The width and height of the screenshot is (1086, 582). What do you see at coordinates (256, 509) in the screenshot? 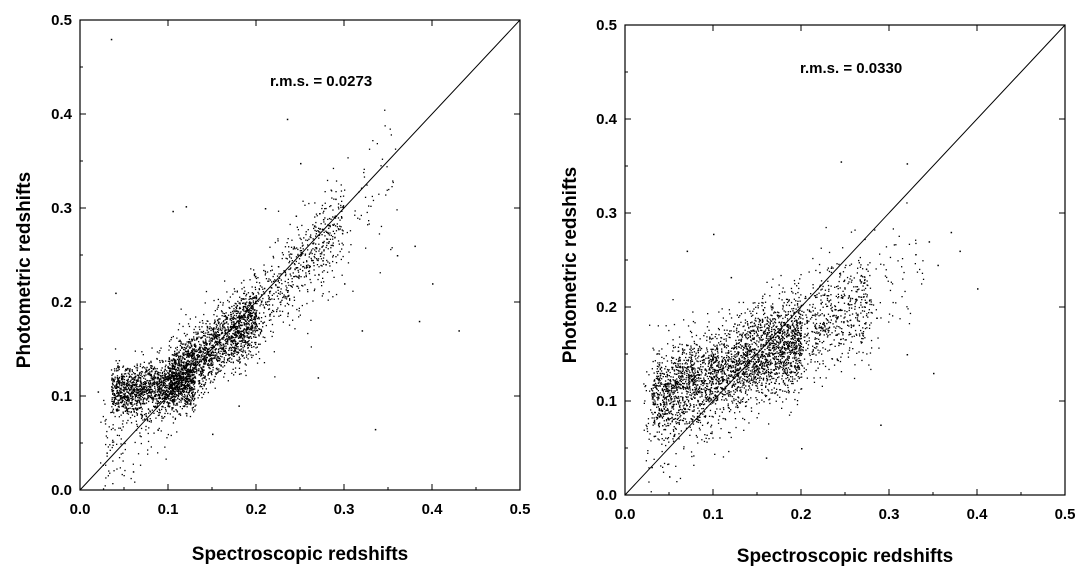
I see `x-tick-label: 0.2` at bounding box center [256, 509].